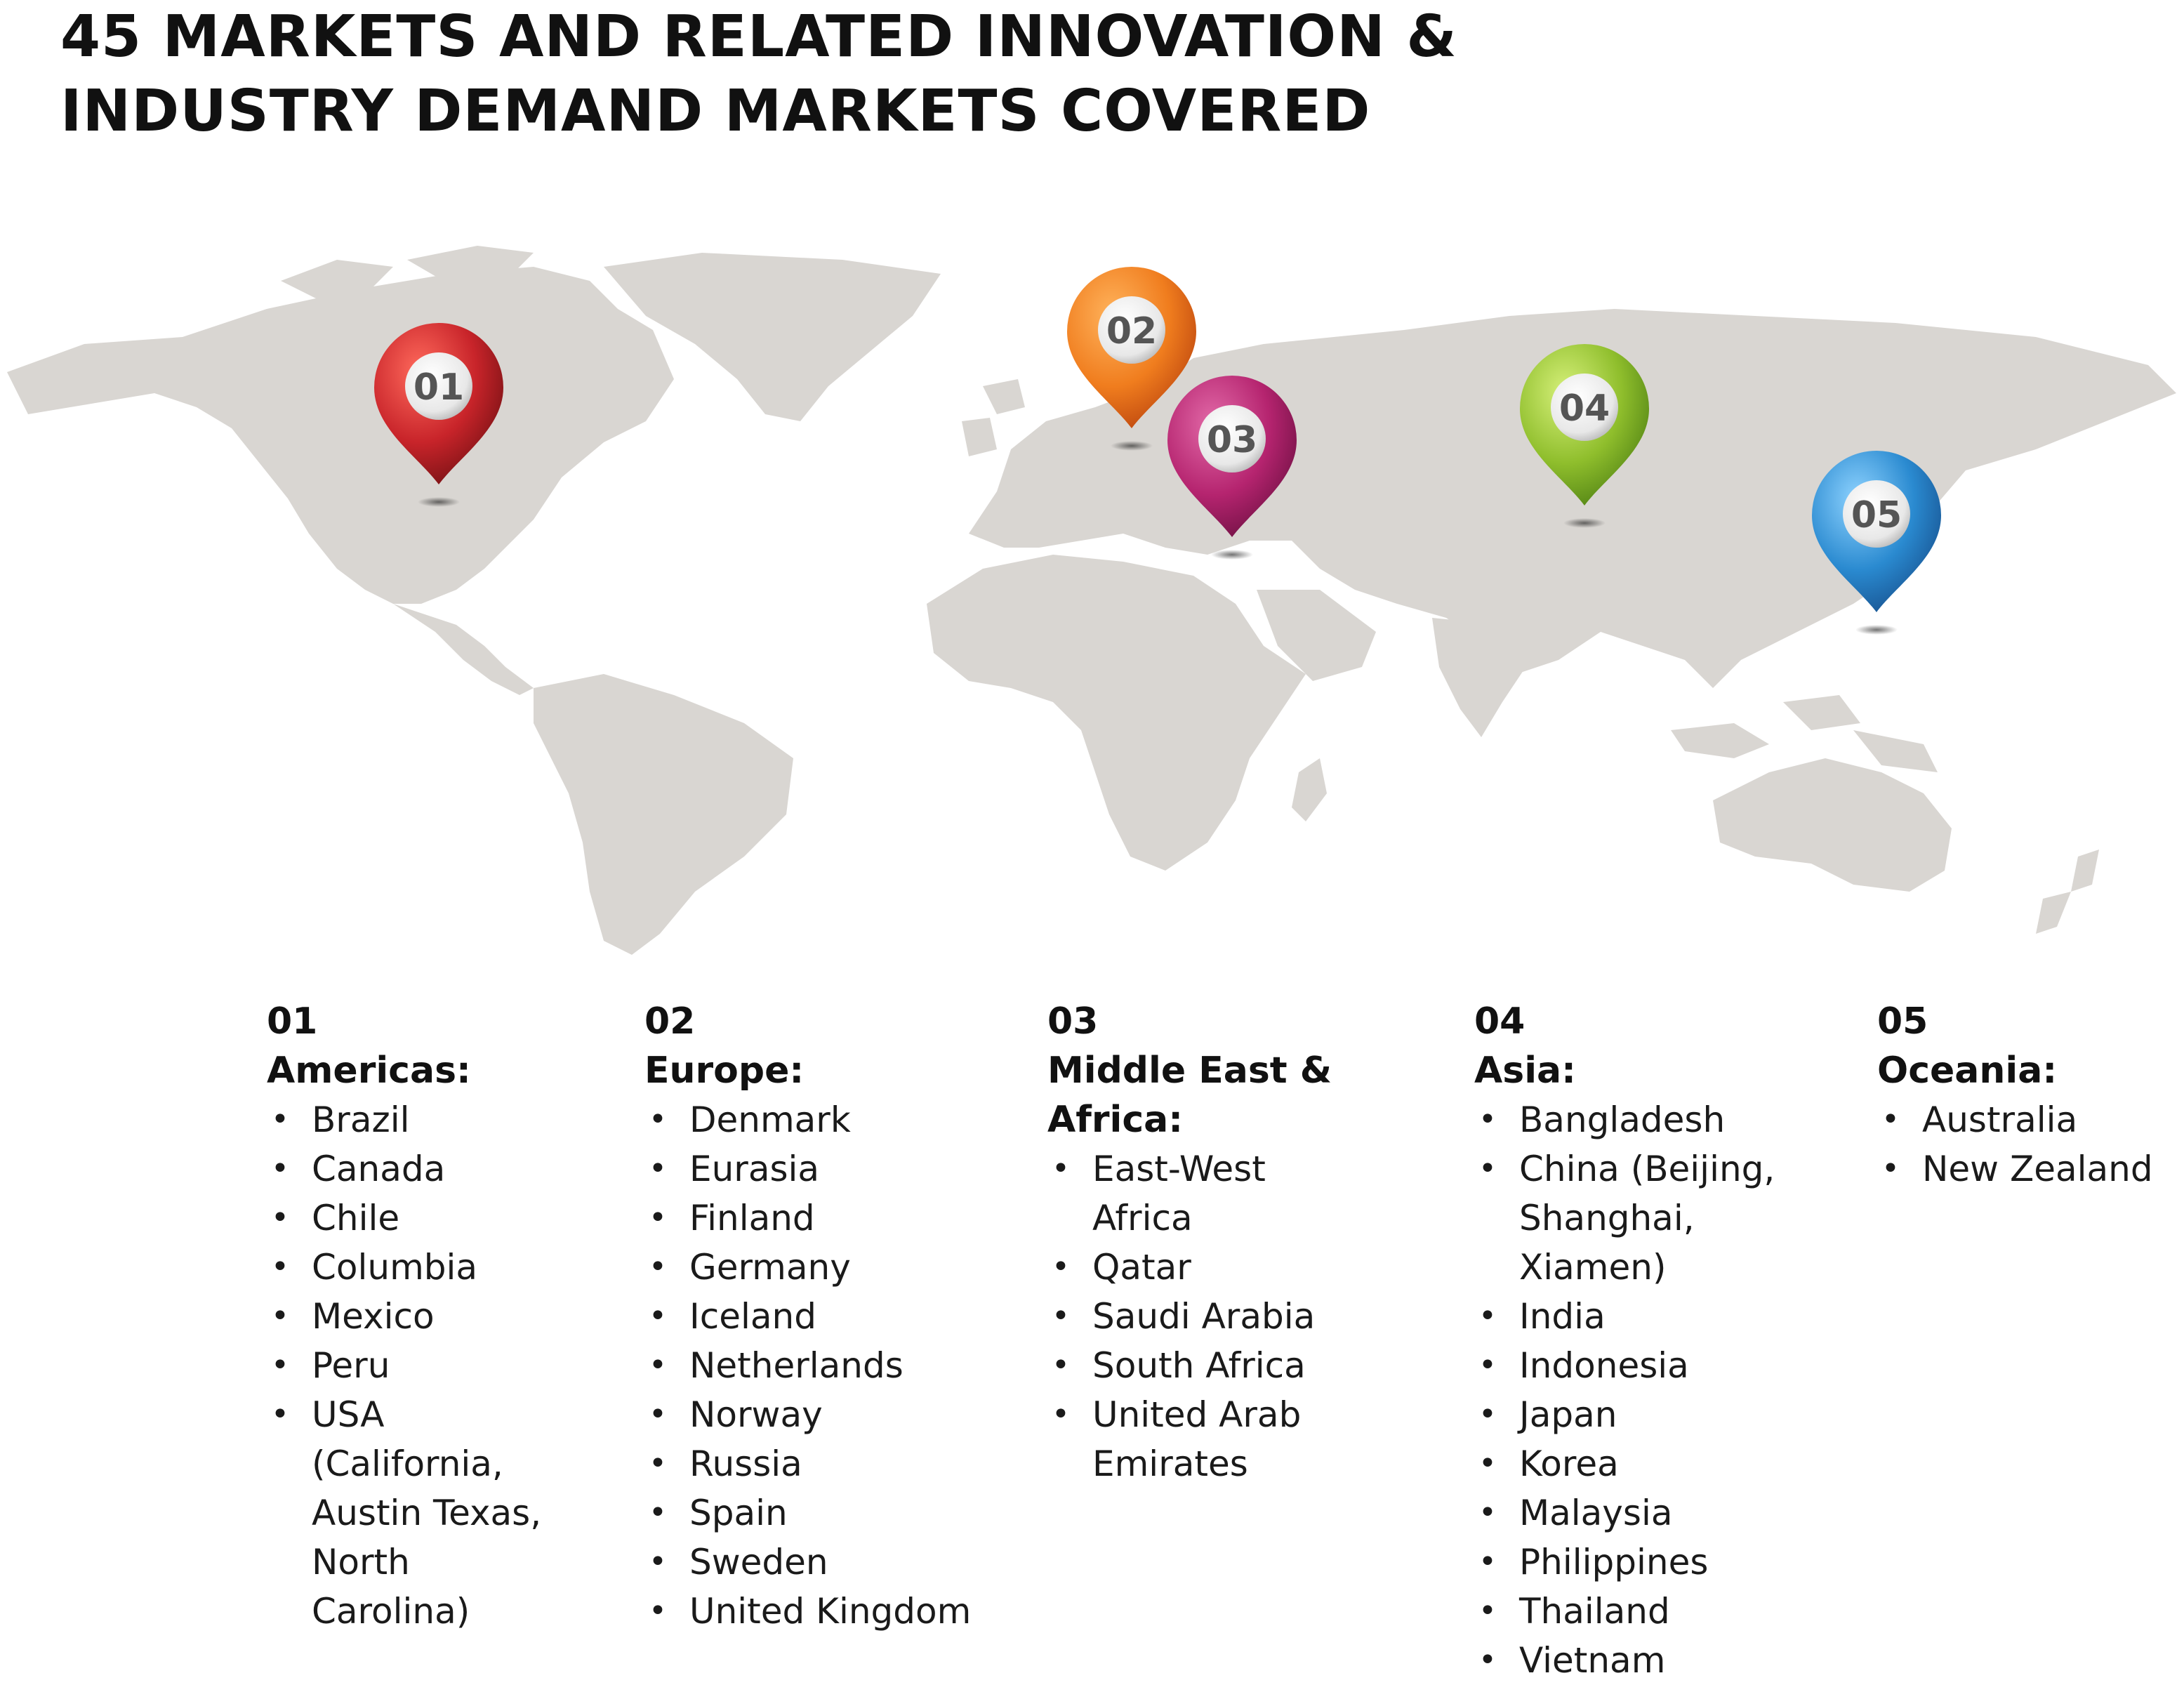 The image size is (2184, 1685). I want to click on australia, so click(1832, 825).